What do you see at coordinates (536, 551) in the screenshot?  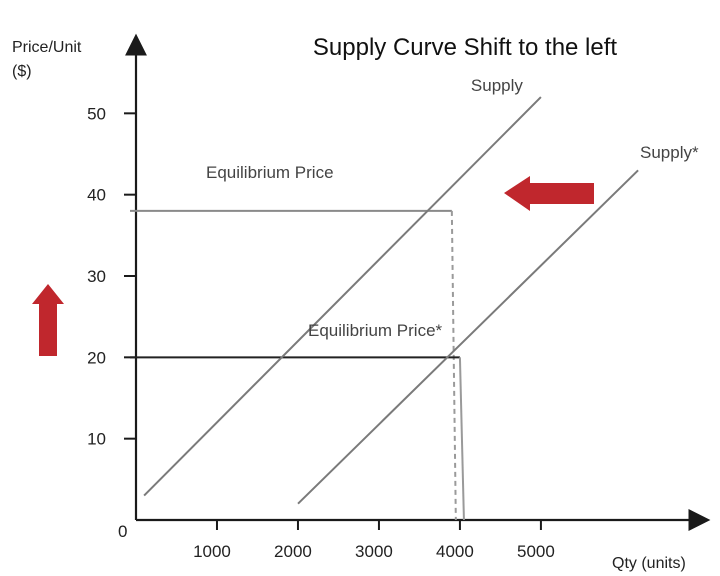 I see `x-tick-label-5000: 5000` at bounding box center [536, 551].